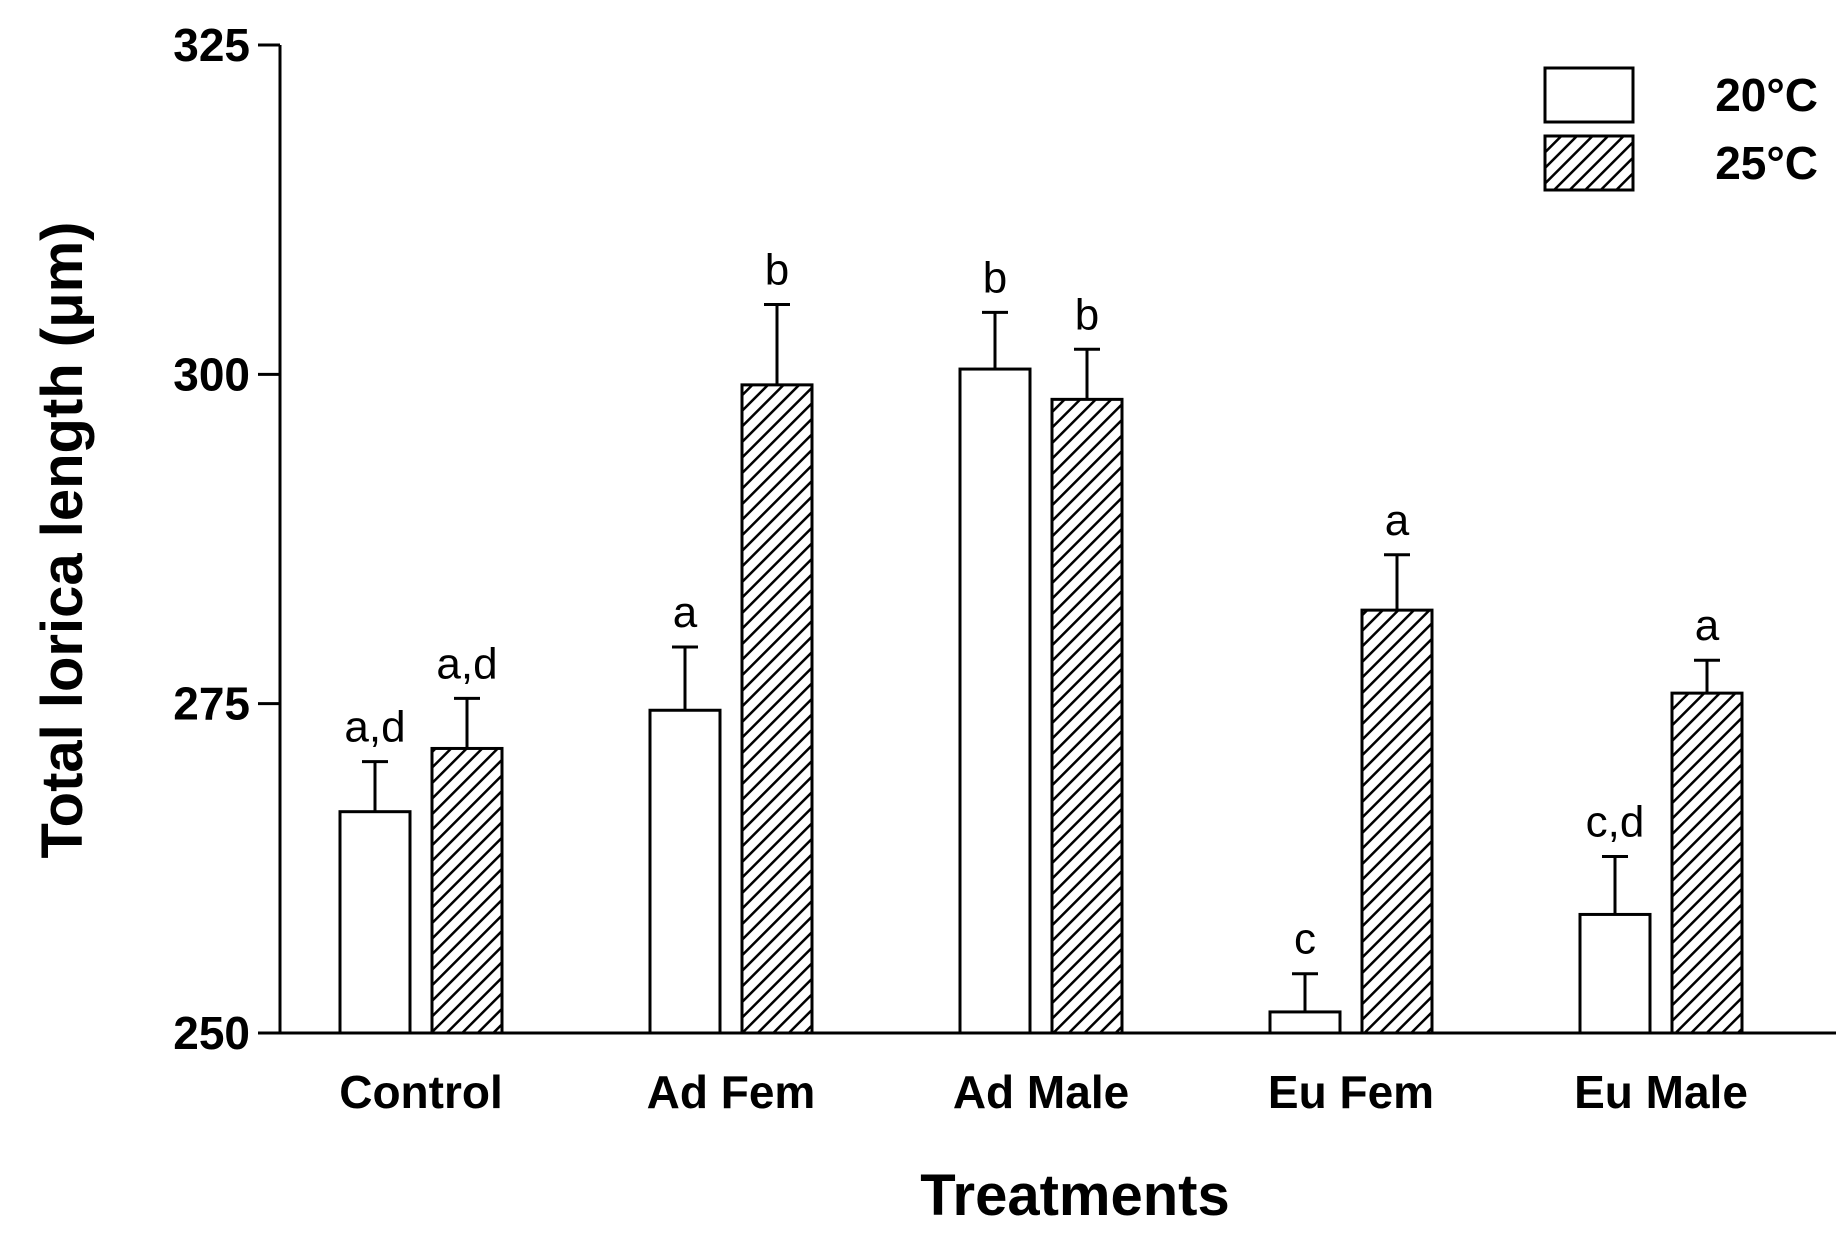 This screenshot has height=1248, width=1844. Describe the element at coordinates (1661, 1092) in the screenshot. I see `x-tick-label: Eu Male` at that location.